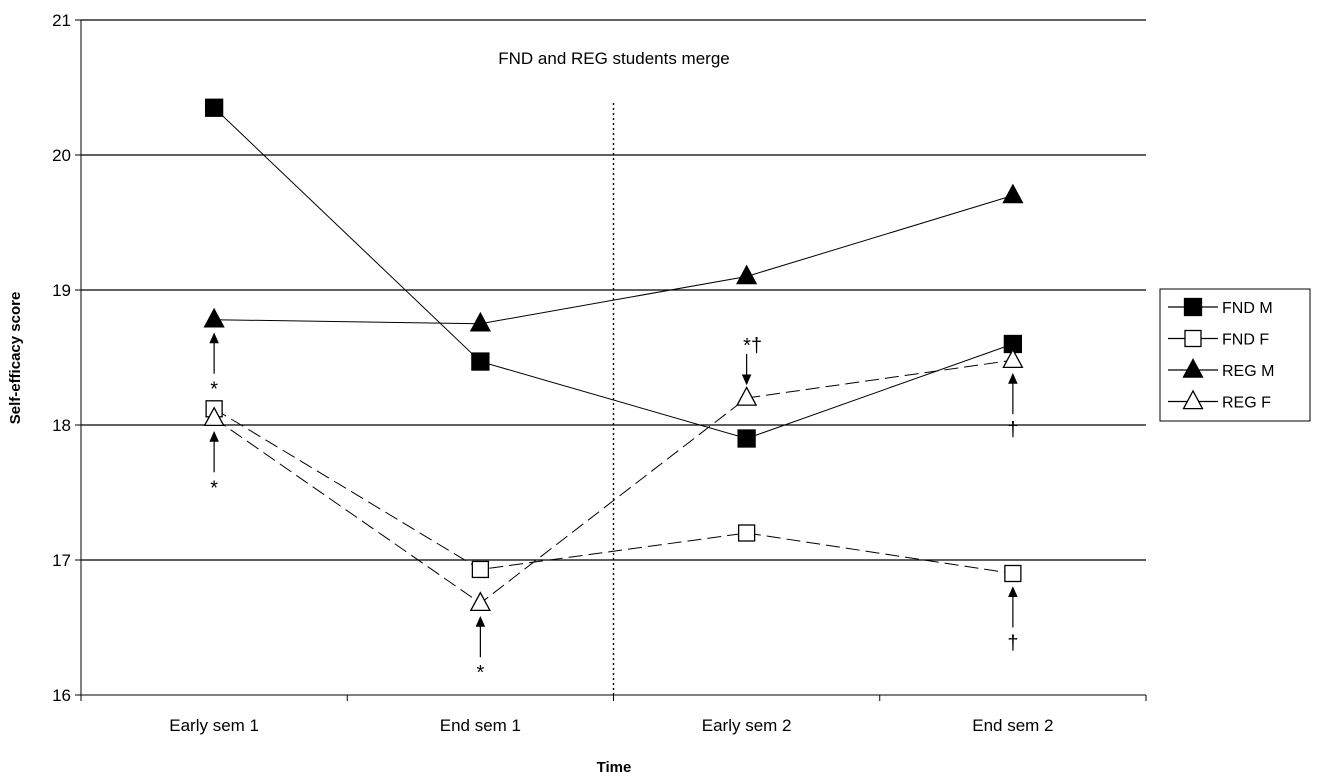  What do you see at coordinates (61, 155) in the screenshot?
I see `y-tick-label: 20` at bounding box center [61, 155].